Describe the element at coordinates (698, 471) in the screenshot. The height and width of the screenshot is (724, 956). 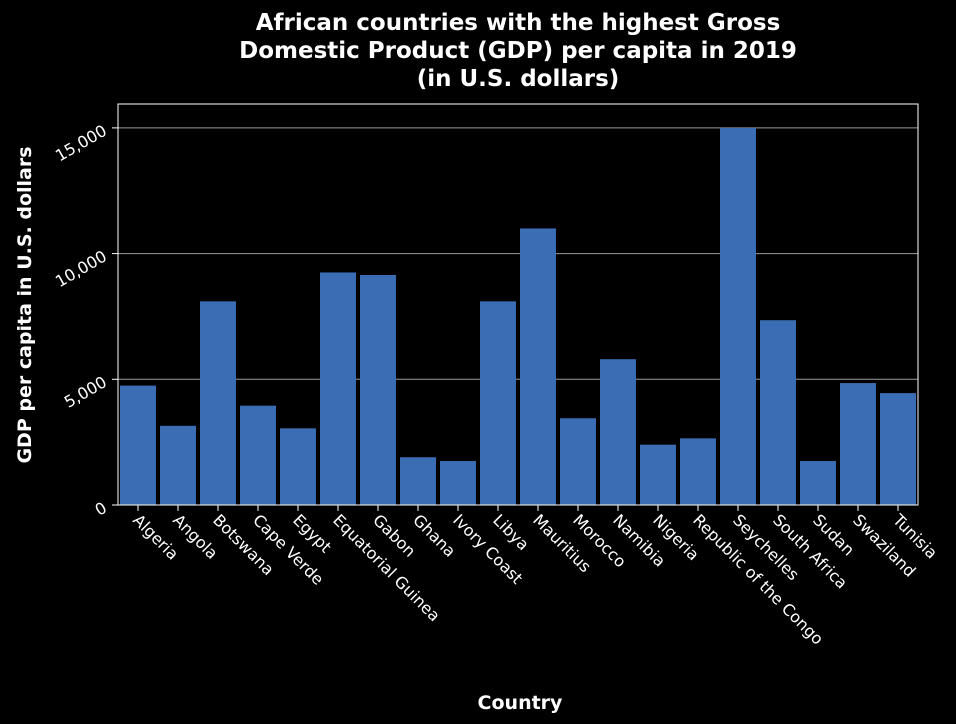
I see `bar-republic-of-the-congo` at that location.